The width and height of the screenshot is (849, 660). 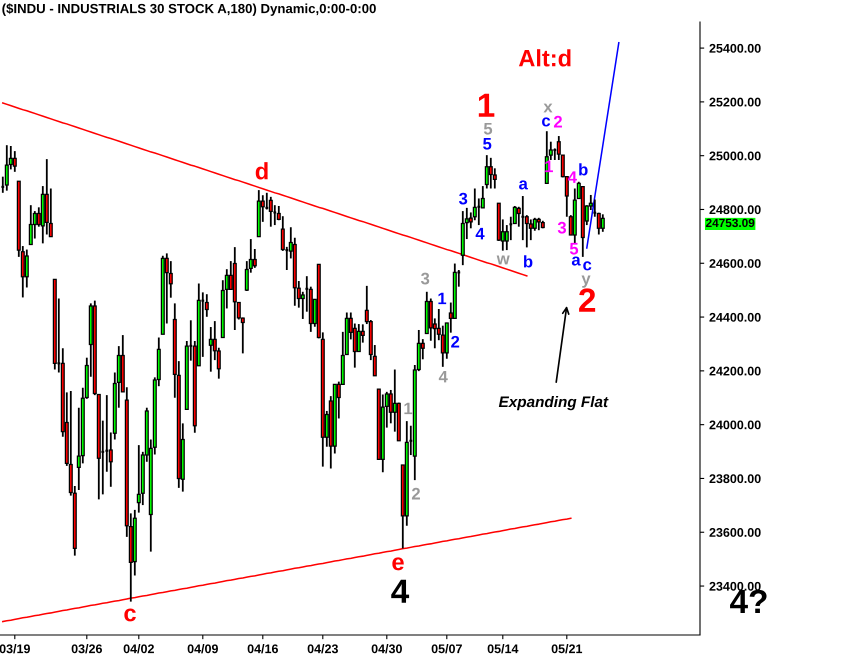 What do you see at coordinates (748, 601) in the screenshot?
I see `text: 4?` at bounding box center [748, 601].